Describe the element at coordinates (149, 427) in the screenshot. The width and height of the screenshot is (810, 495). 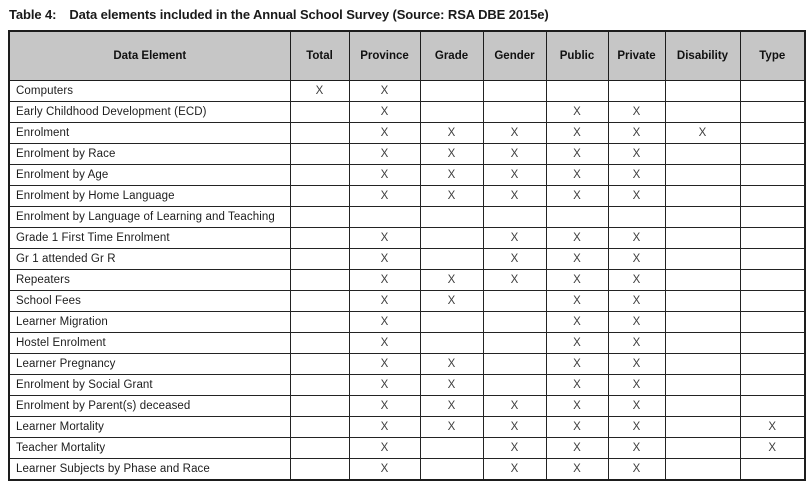
I see `row-label: Learner Mortality` at that location.